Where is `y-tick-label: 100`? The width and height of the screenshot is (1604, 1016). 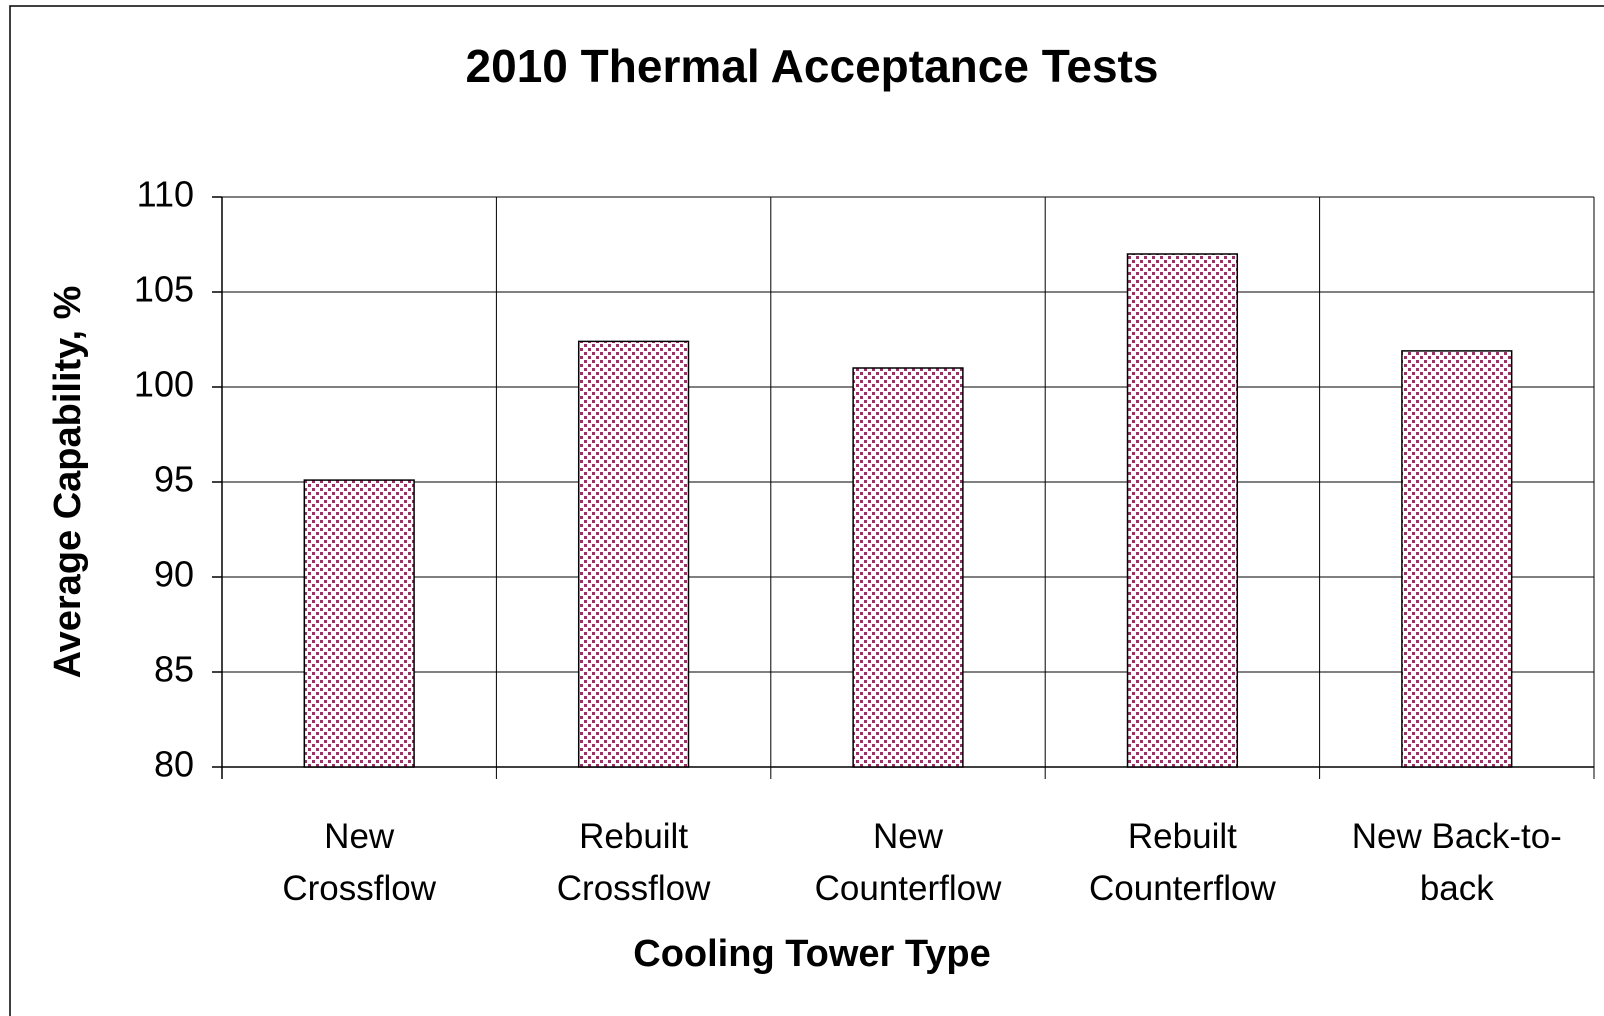
y-tick-label: 100 is located at coordinates (164, 384).